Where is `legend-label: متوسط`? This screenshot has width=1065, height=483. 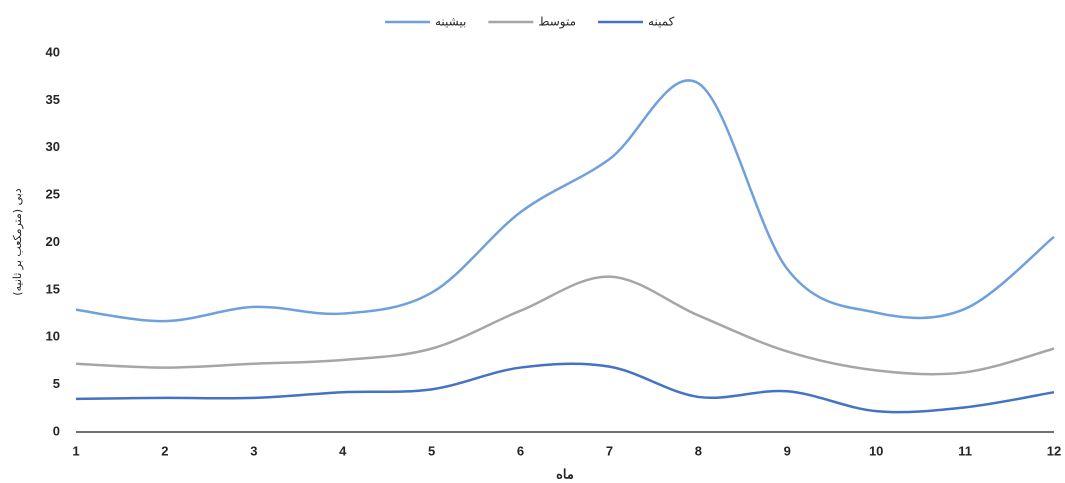
legend-label: متوسط is located at coordinates (557, 22).